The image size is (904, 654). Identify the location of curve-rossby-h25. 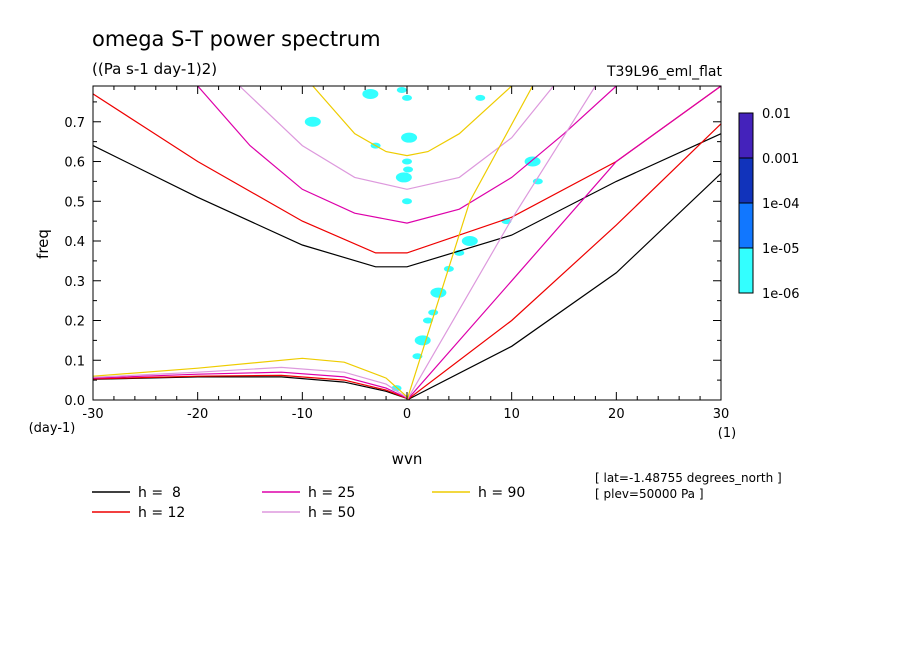
(250, 385).